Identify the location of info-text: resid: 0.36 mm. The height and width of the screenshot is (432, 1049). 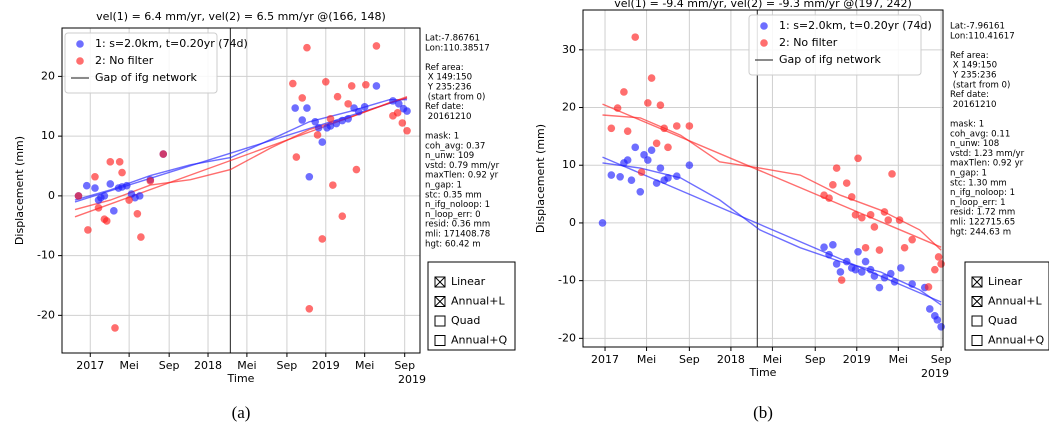
(457, 225).